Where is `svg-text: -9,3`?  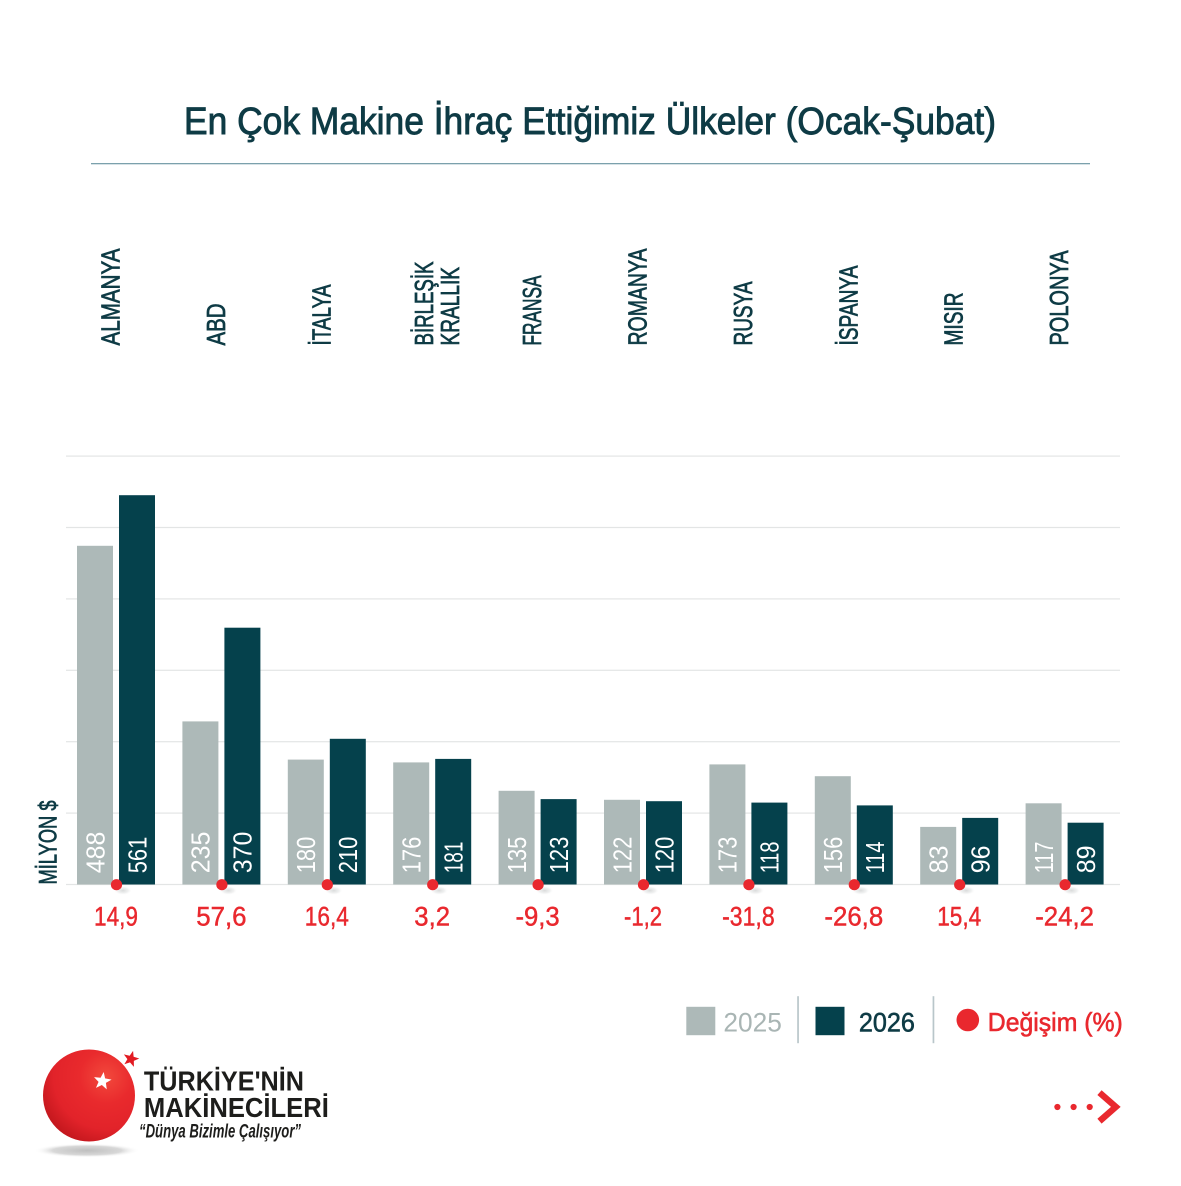 svg-text: -9,3 is located at coordinates (537, 916).